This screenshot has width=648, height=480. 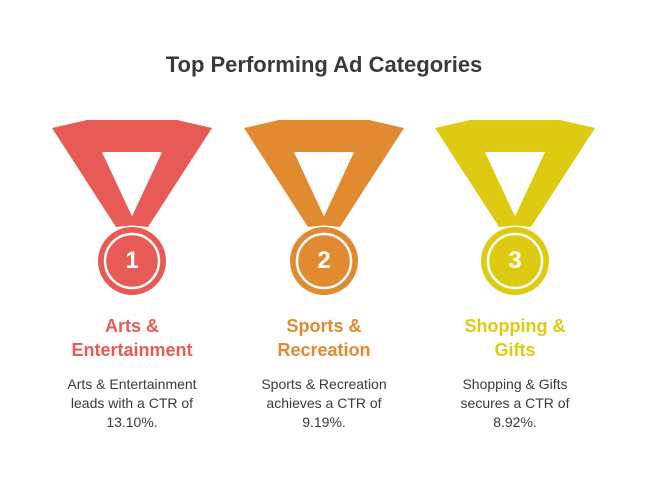 I want to click on medal-1-icon, so click(x=132, y=207).